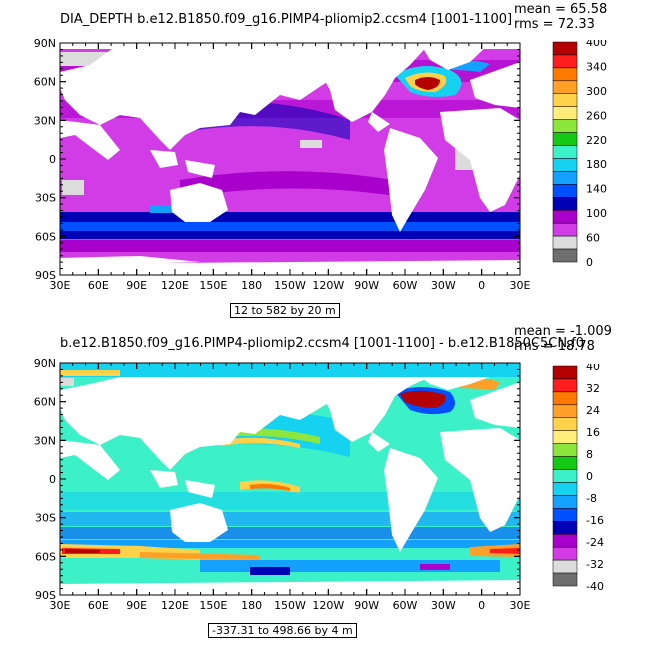 The width and height of the screenshot is (647, 647). What do you see at coordinates (593, 238) in the screenshot?
I see `colorbar-label: 60` at bounding box center [593, 238].